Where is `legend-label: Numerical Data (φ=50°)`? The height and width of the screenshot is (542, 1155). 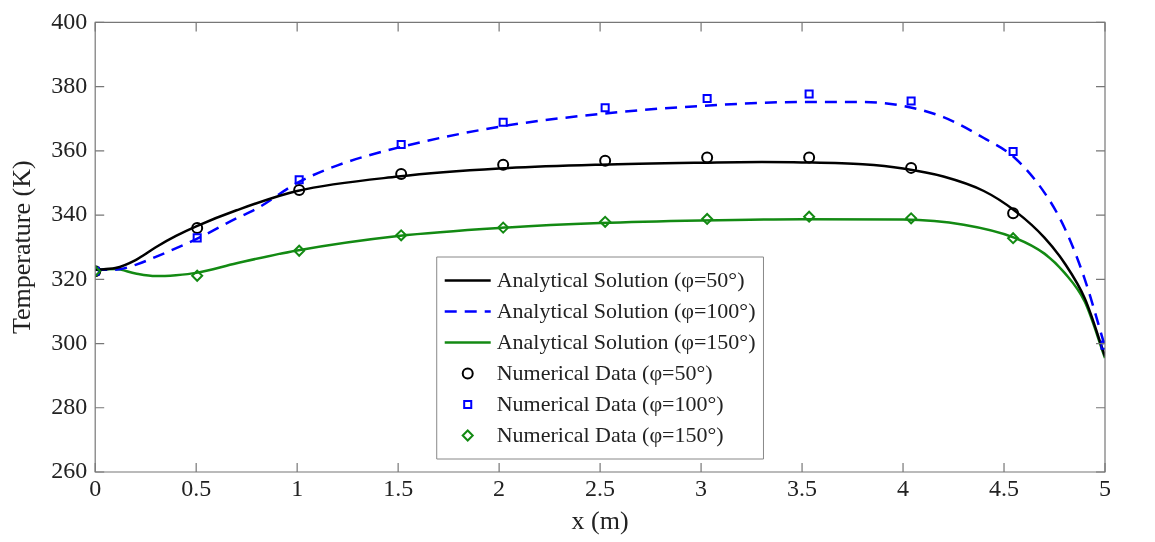 legend-label: Numerical Data (φ=50°) is located at coordinates (604, 373).